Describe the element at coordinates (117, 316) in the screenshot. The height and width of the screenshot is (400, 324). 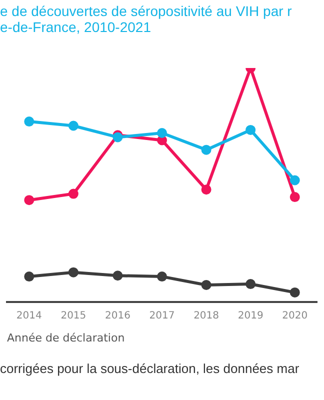
I see `x-tick-label: 2016` at that location.